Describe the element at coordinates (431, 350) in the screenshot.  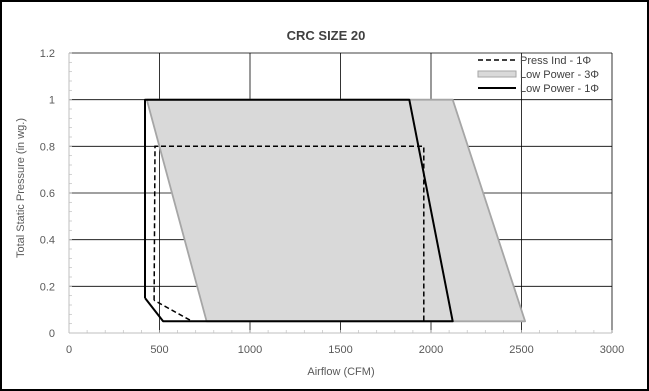
I see `x-tick-label: 2000` at that location.